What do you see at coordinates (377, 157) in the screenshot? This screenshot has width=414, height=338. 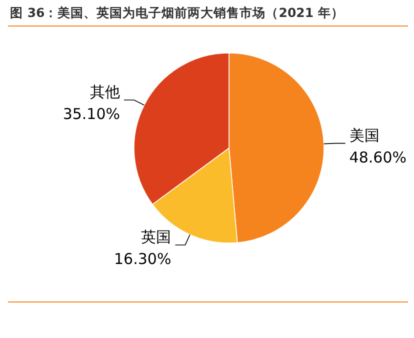 I see `data-label: 48.60%` at bounding box center [377, 157].